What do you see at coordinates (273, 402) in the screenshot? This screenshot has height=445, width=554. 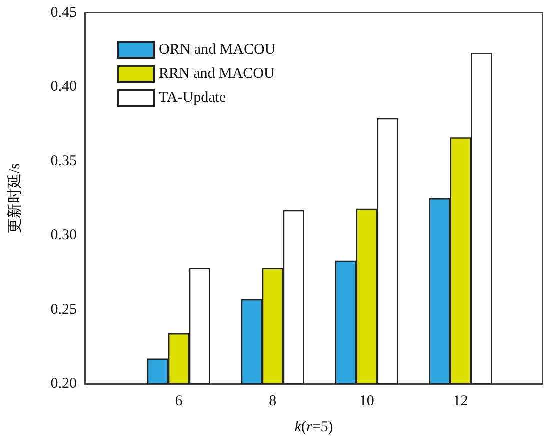 I see `x-tick-label: 8` at bounding box center [273, 402].